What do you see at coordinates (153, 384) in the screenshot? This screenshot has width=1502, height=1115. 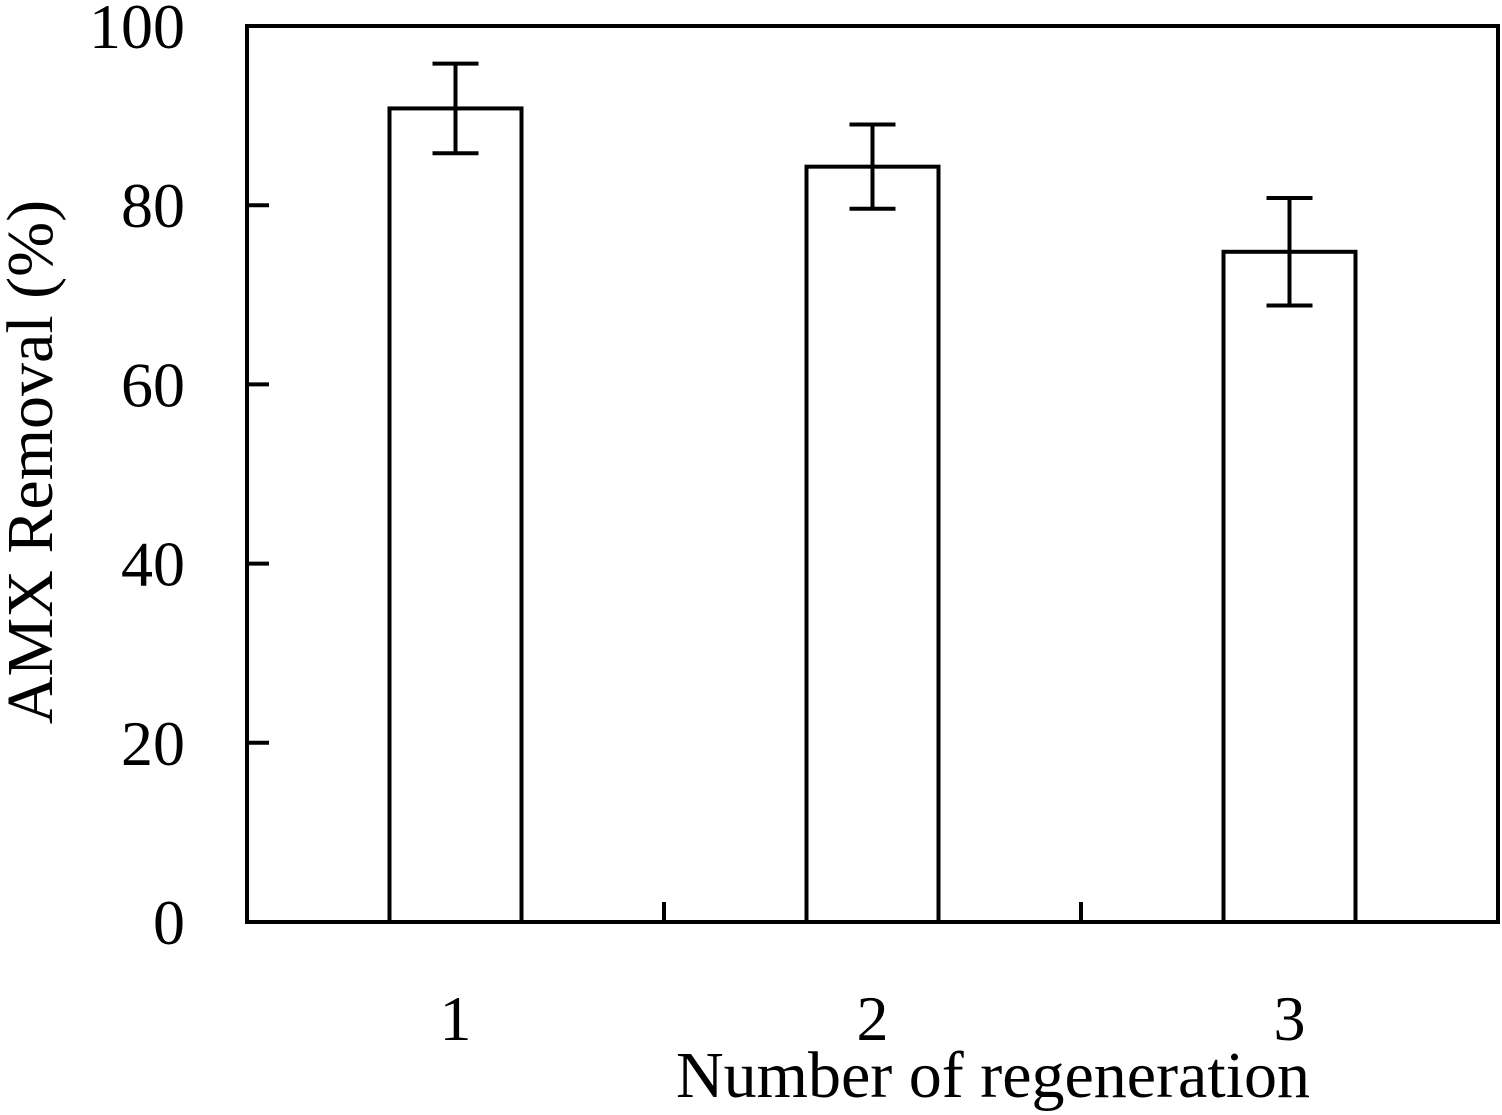 I see `y-tick-label-60: 60` at bounding box center [153, 384].